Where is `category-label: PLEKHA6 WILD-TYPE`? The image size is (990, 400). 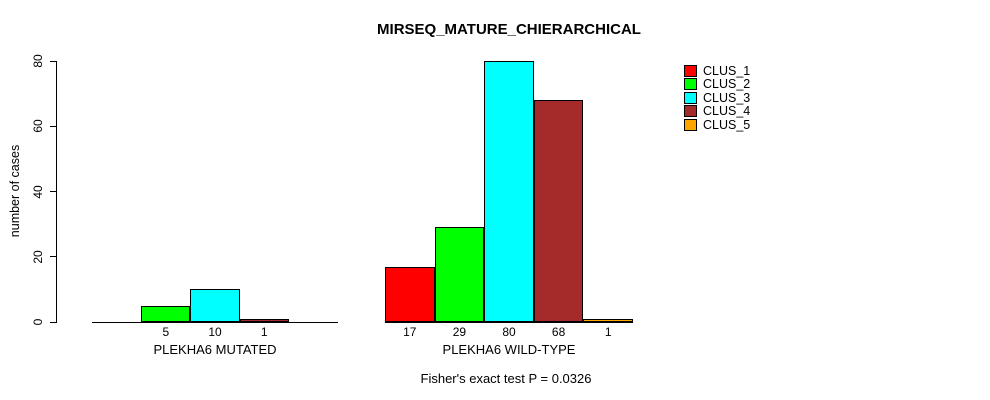
category-label: PLEKHA6 WILD-TYPE is located at coordinates (509, 349).